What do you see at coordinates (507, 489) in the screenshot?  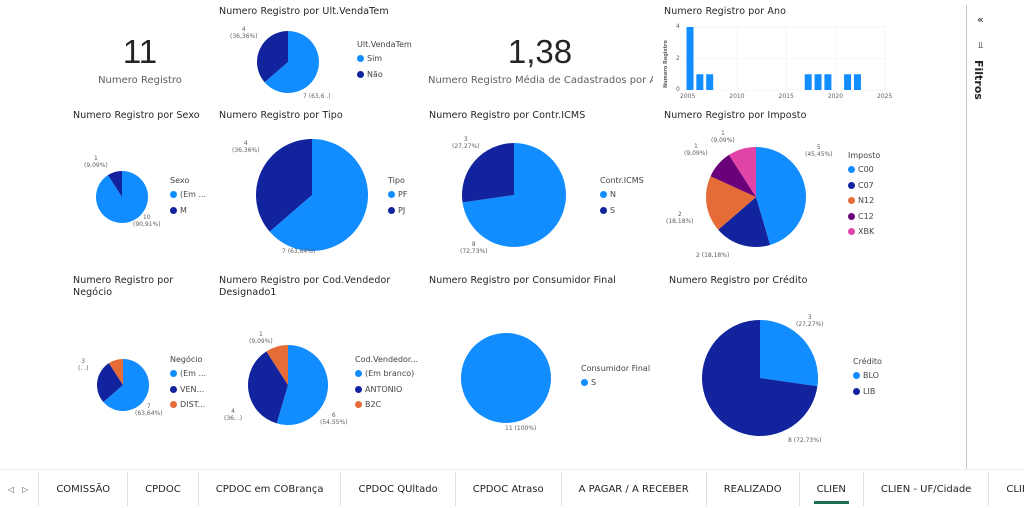 I see `tab-cpdoc-atraso: CPDOC Atraso` at bounding box center [507, 489].